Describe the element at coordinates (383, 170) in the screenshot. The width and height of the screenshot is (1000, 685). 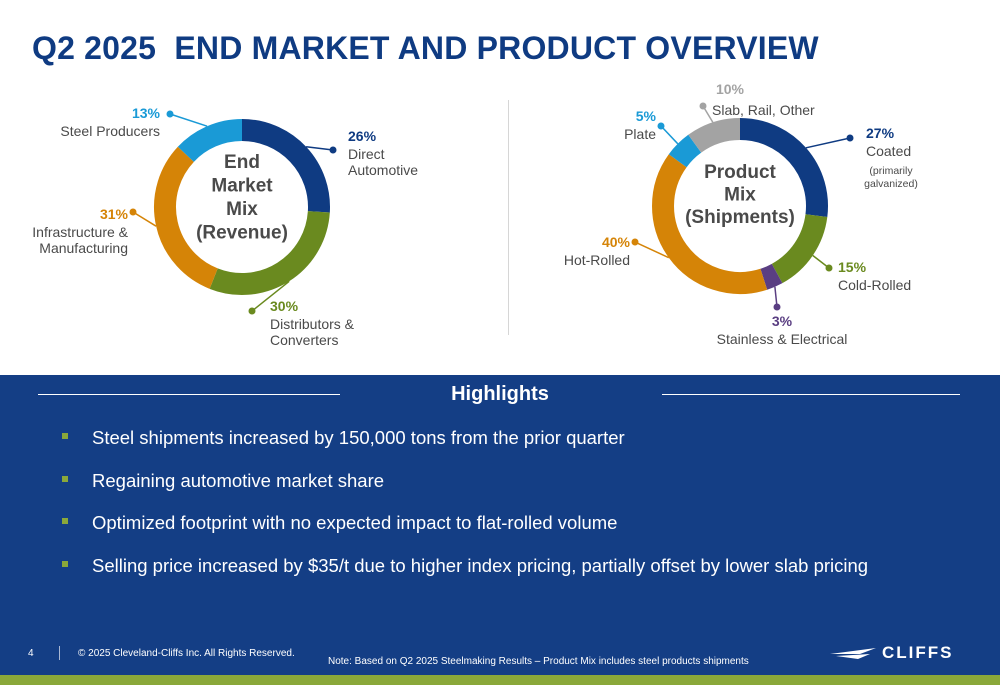
I see `slice-category-label: Automotive` at that location.